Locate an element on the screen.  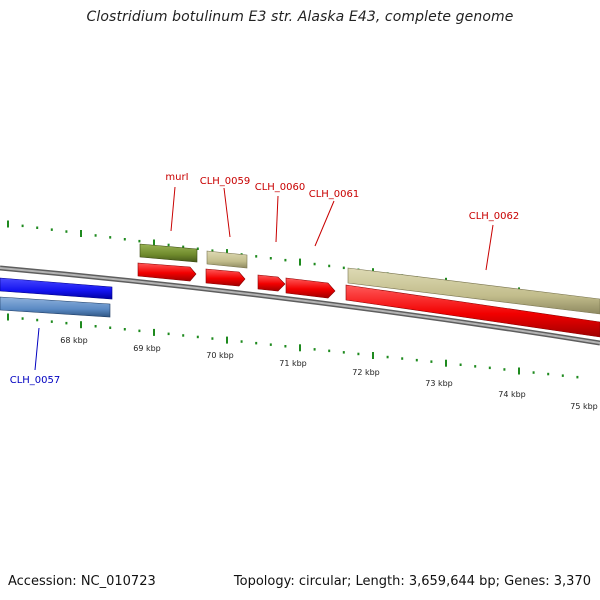
label-CLH_0059: CLH_0059 is located at coordinates (225, 181).